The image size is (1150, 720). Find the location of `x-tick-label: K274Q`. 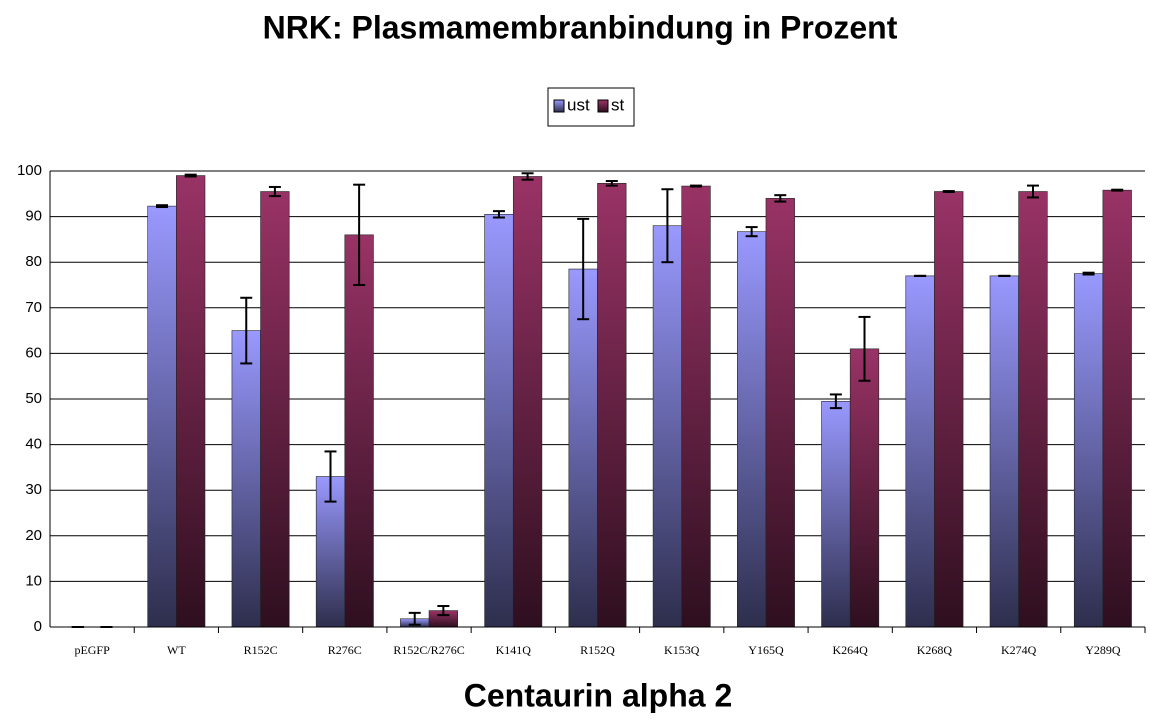

x-tick-label: K274Q is located at coordinates (1019, 650).